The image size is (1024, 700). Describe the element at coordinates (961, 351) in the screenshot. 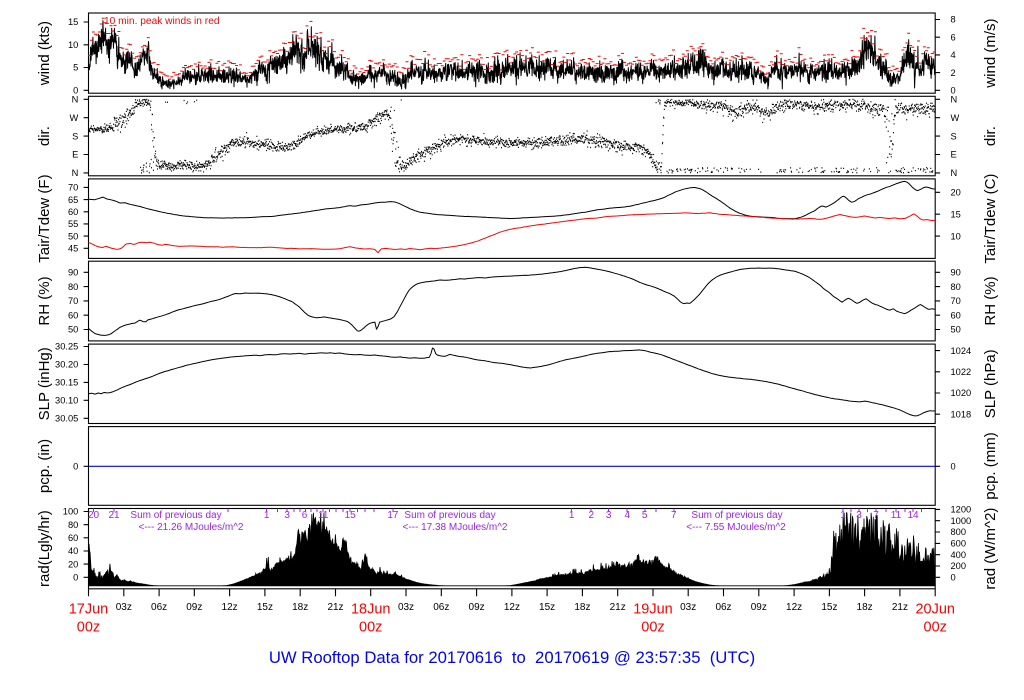

I see `svg-text: 1024` at that location.